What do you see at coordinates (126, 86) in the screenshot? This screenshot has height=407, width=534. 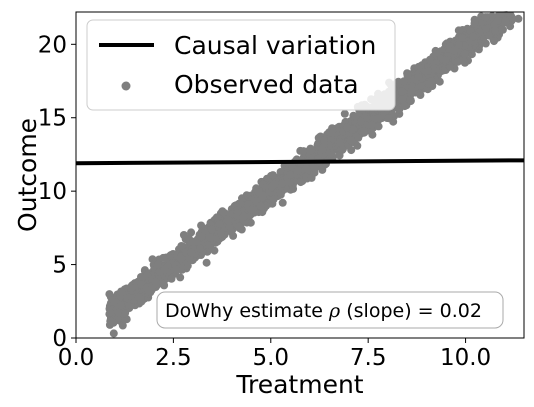 I see `legend-dot-swatch` at bounding box center [126, 86].